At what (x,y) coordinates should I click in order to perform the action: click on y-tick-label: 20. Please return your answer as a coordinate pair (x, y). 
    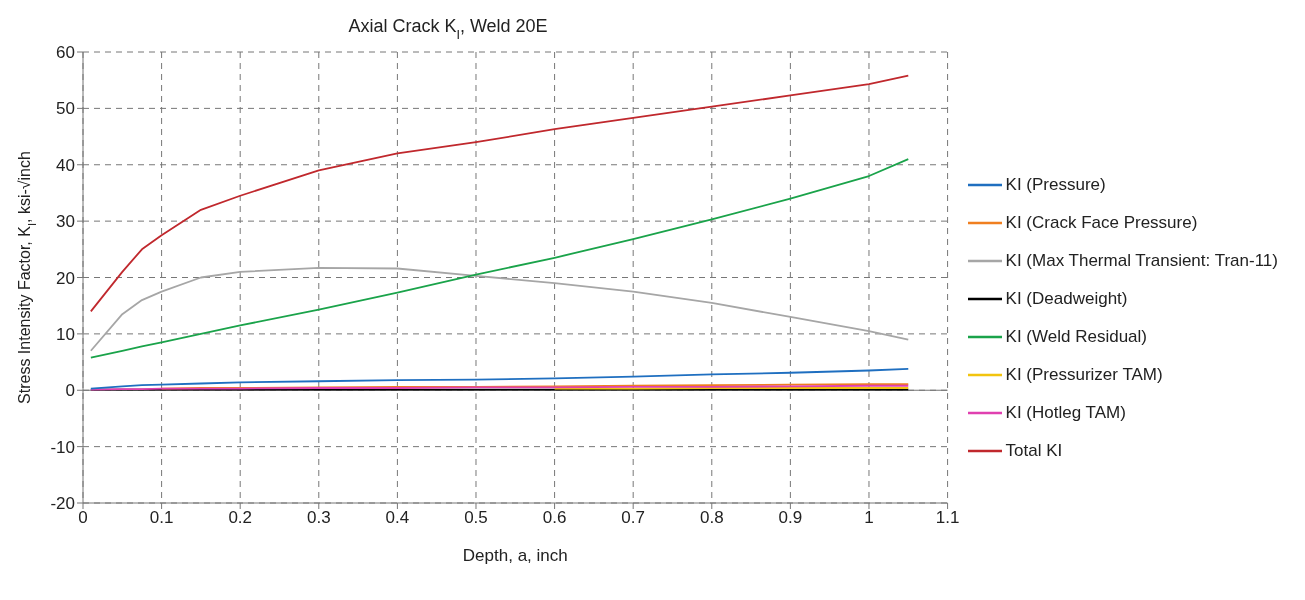
    Looking at the image, I should click on (65, 278).